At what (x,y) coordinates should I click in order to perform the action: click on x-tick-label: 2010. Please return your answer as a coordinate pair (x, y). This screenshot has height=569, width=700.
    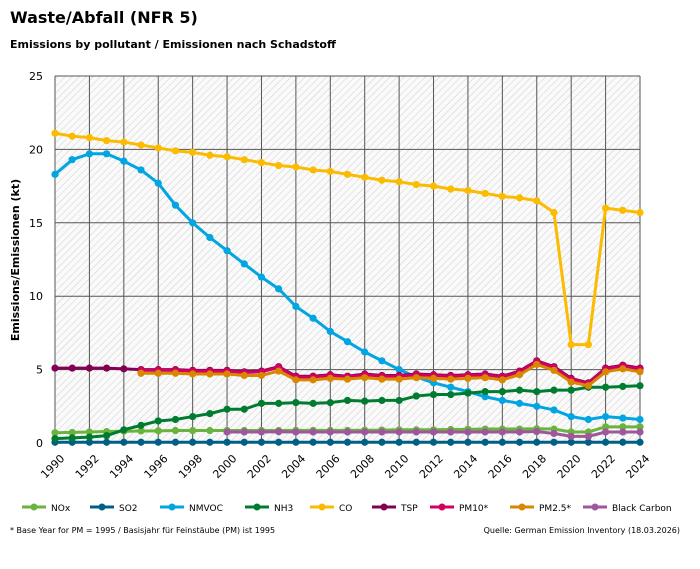
    Looking at the image, I should click on (396, 466).